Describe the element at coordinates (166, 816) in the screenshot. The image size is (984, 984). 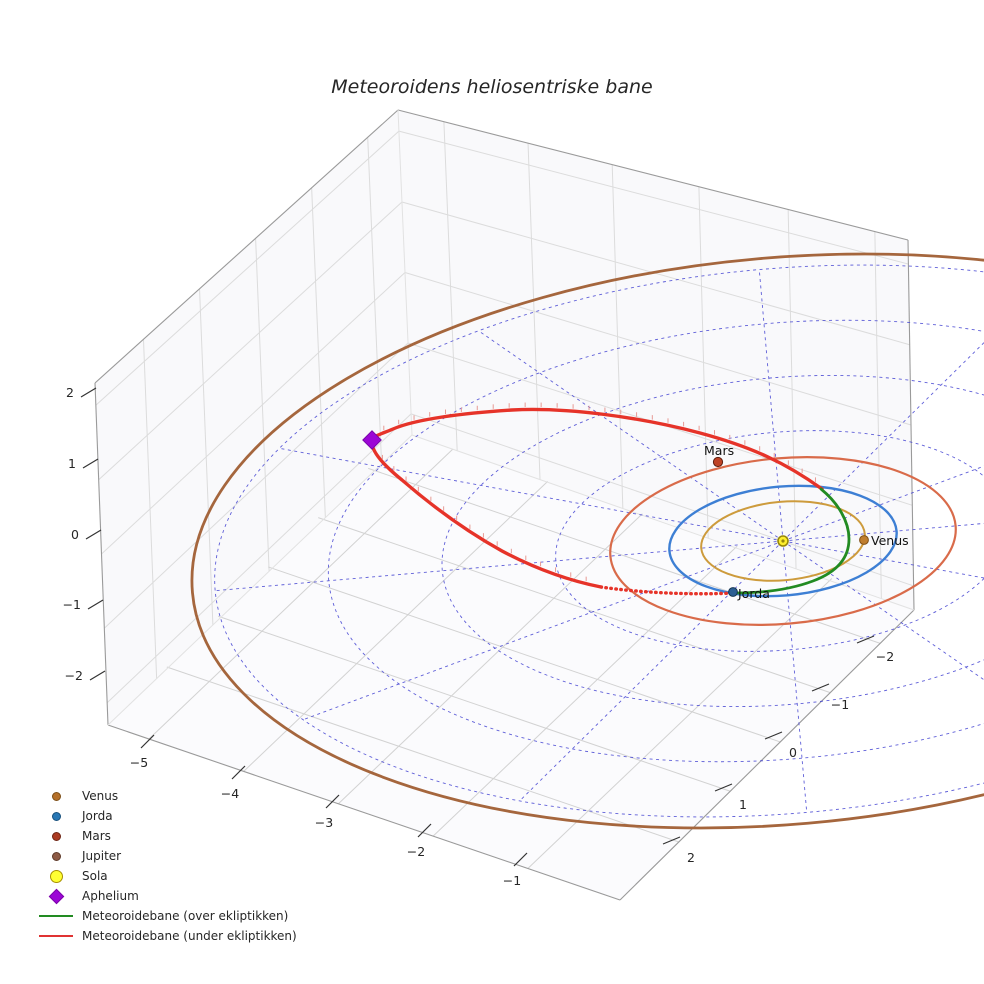
I see `legend-item-1: Jorda` at that location.